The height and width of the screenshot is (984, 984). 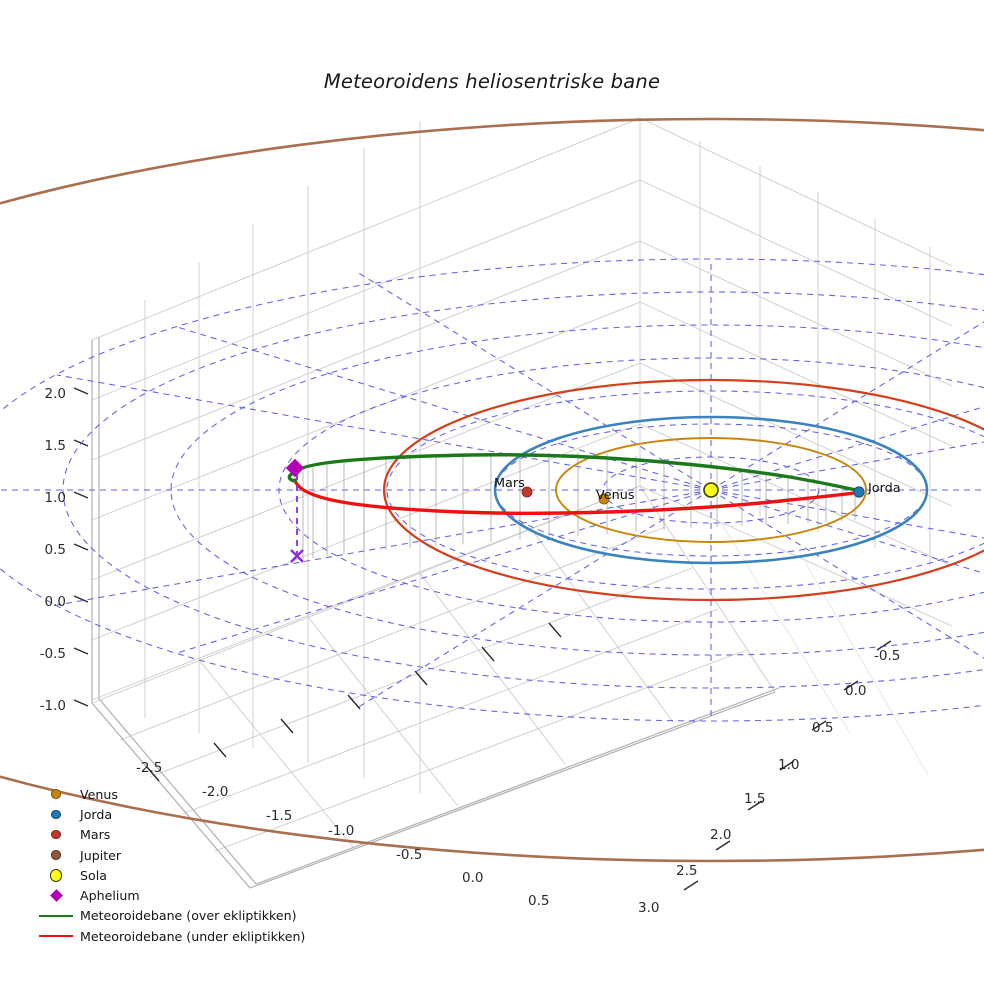 What do you see at coordinates (527, 492) in the screenshot?
I see `mars-marker` at bounding box center [527, 492].